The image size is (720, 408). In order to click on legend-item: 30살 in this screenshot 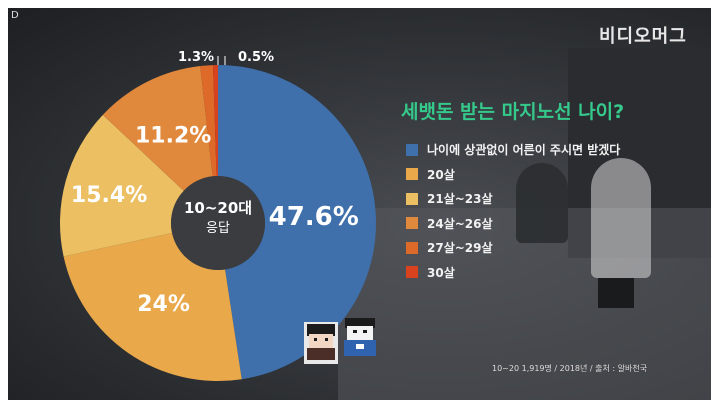, I will do `click(513, 272)`.